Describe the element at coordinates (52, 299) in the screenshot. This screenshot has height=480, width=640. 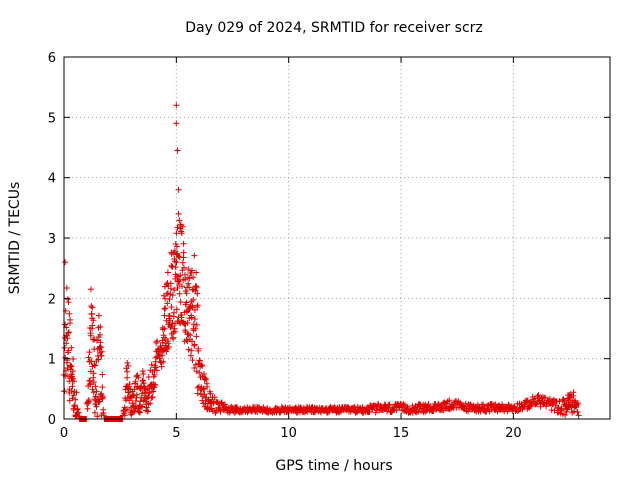
I see `y-tick-label: 2` at that location.